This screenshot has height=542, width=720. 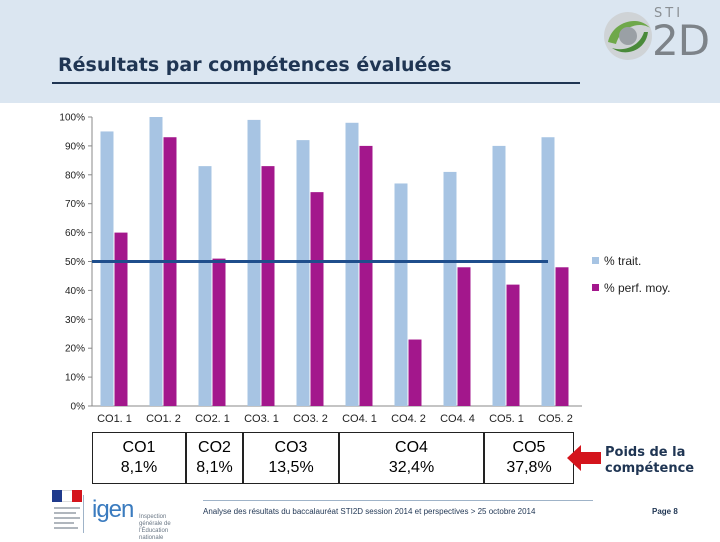 What do you see at coordinates (139, 447) in the screenshot?
I see `co-group-name: CO1` at bounding box center [139, 447].